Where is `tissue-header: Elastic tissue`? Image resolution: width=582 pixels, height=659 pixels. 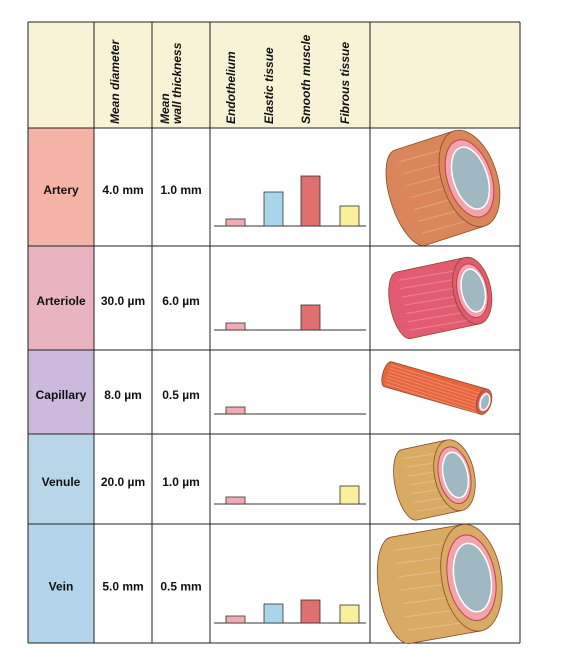
tissue-header: Elastic tissue is located at coordinates (269, 85).